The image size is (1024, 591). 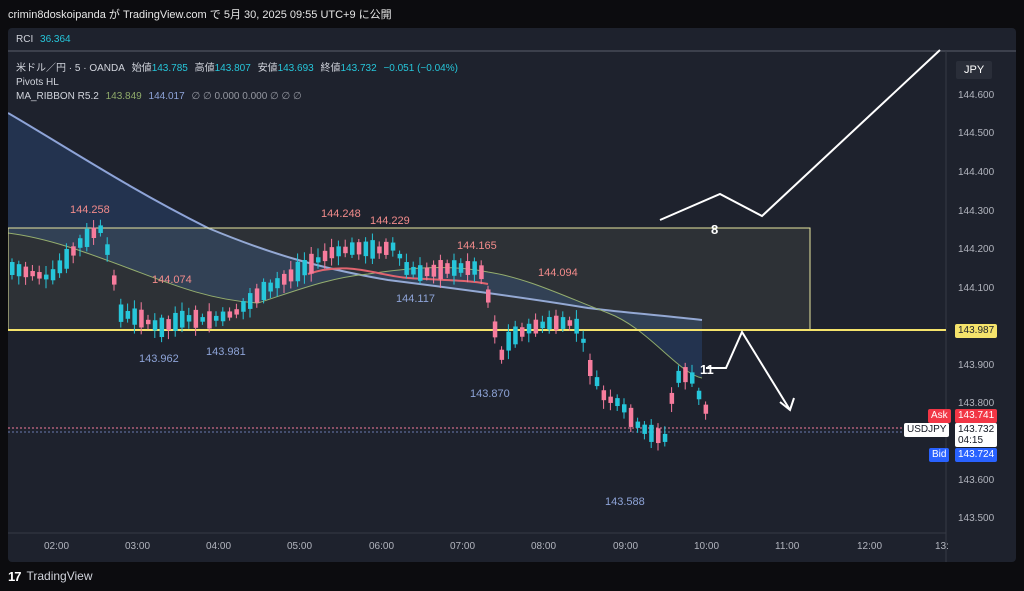 What do you see at coordinates (974, 70) in the screenshot?
I see `currency-badge: JPY` at bounding box center [974, 70].